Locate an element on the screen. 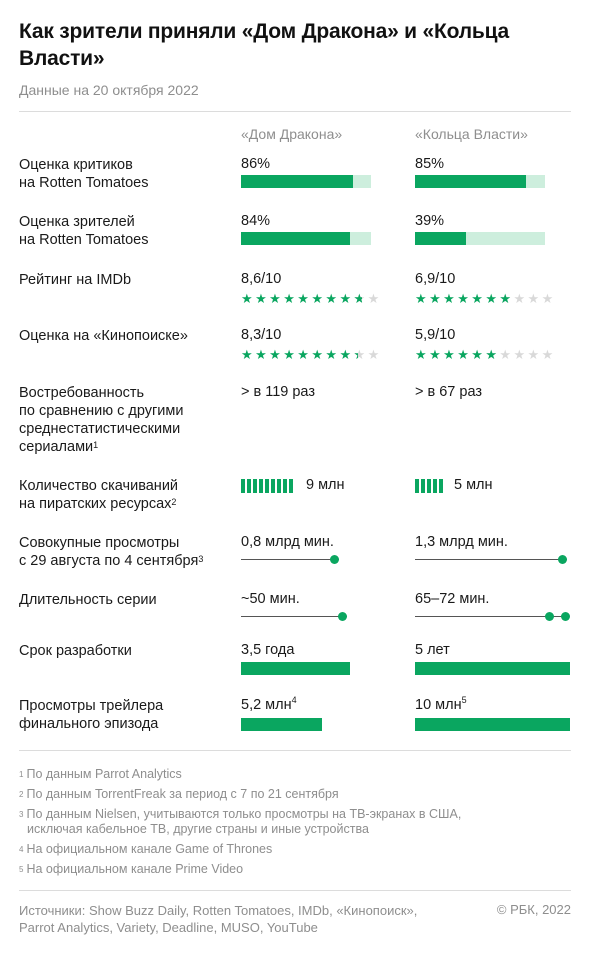 The width and height of the screenshot is (590, 953). dot-duration-hod is located at coordinates (342, 616).